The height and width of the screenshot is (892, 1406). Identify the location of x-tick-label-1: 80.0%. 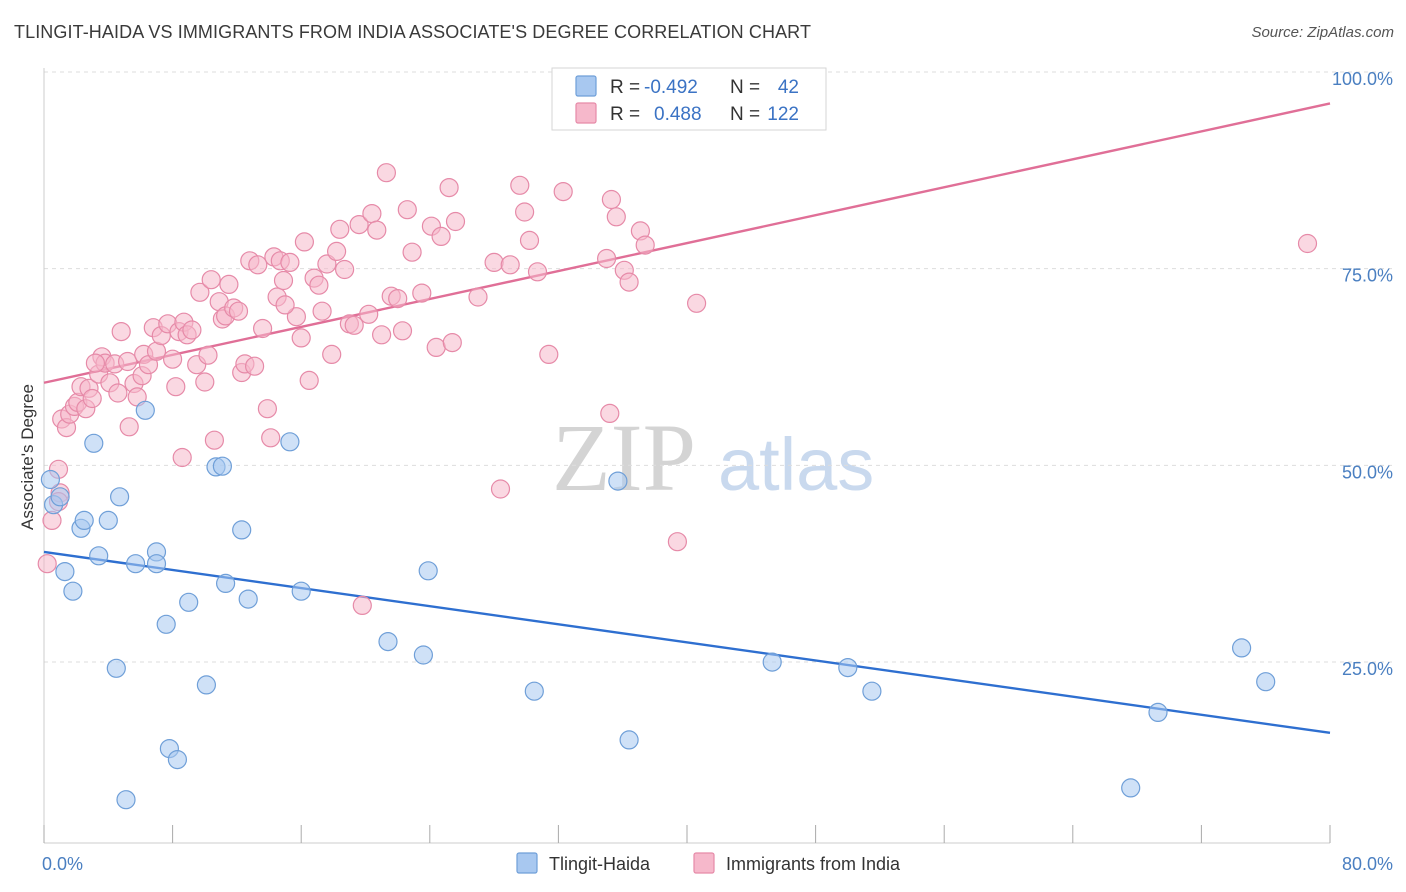
(1367, 864).